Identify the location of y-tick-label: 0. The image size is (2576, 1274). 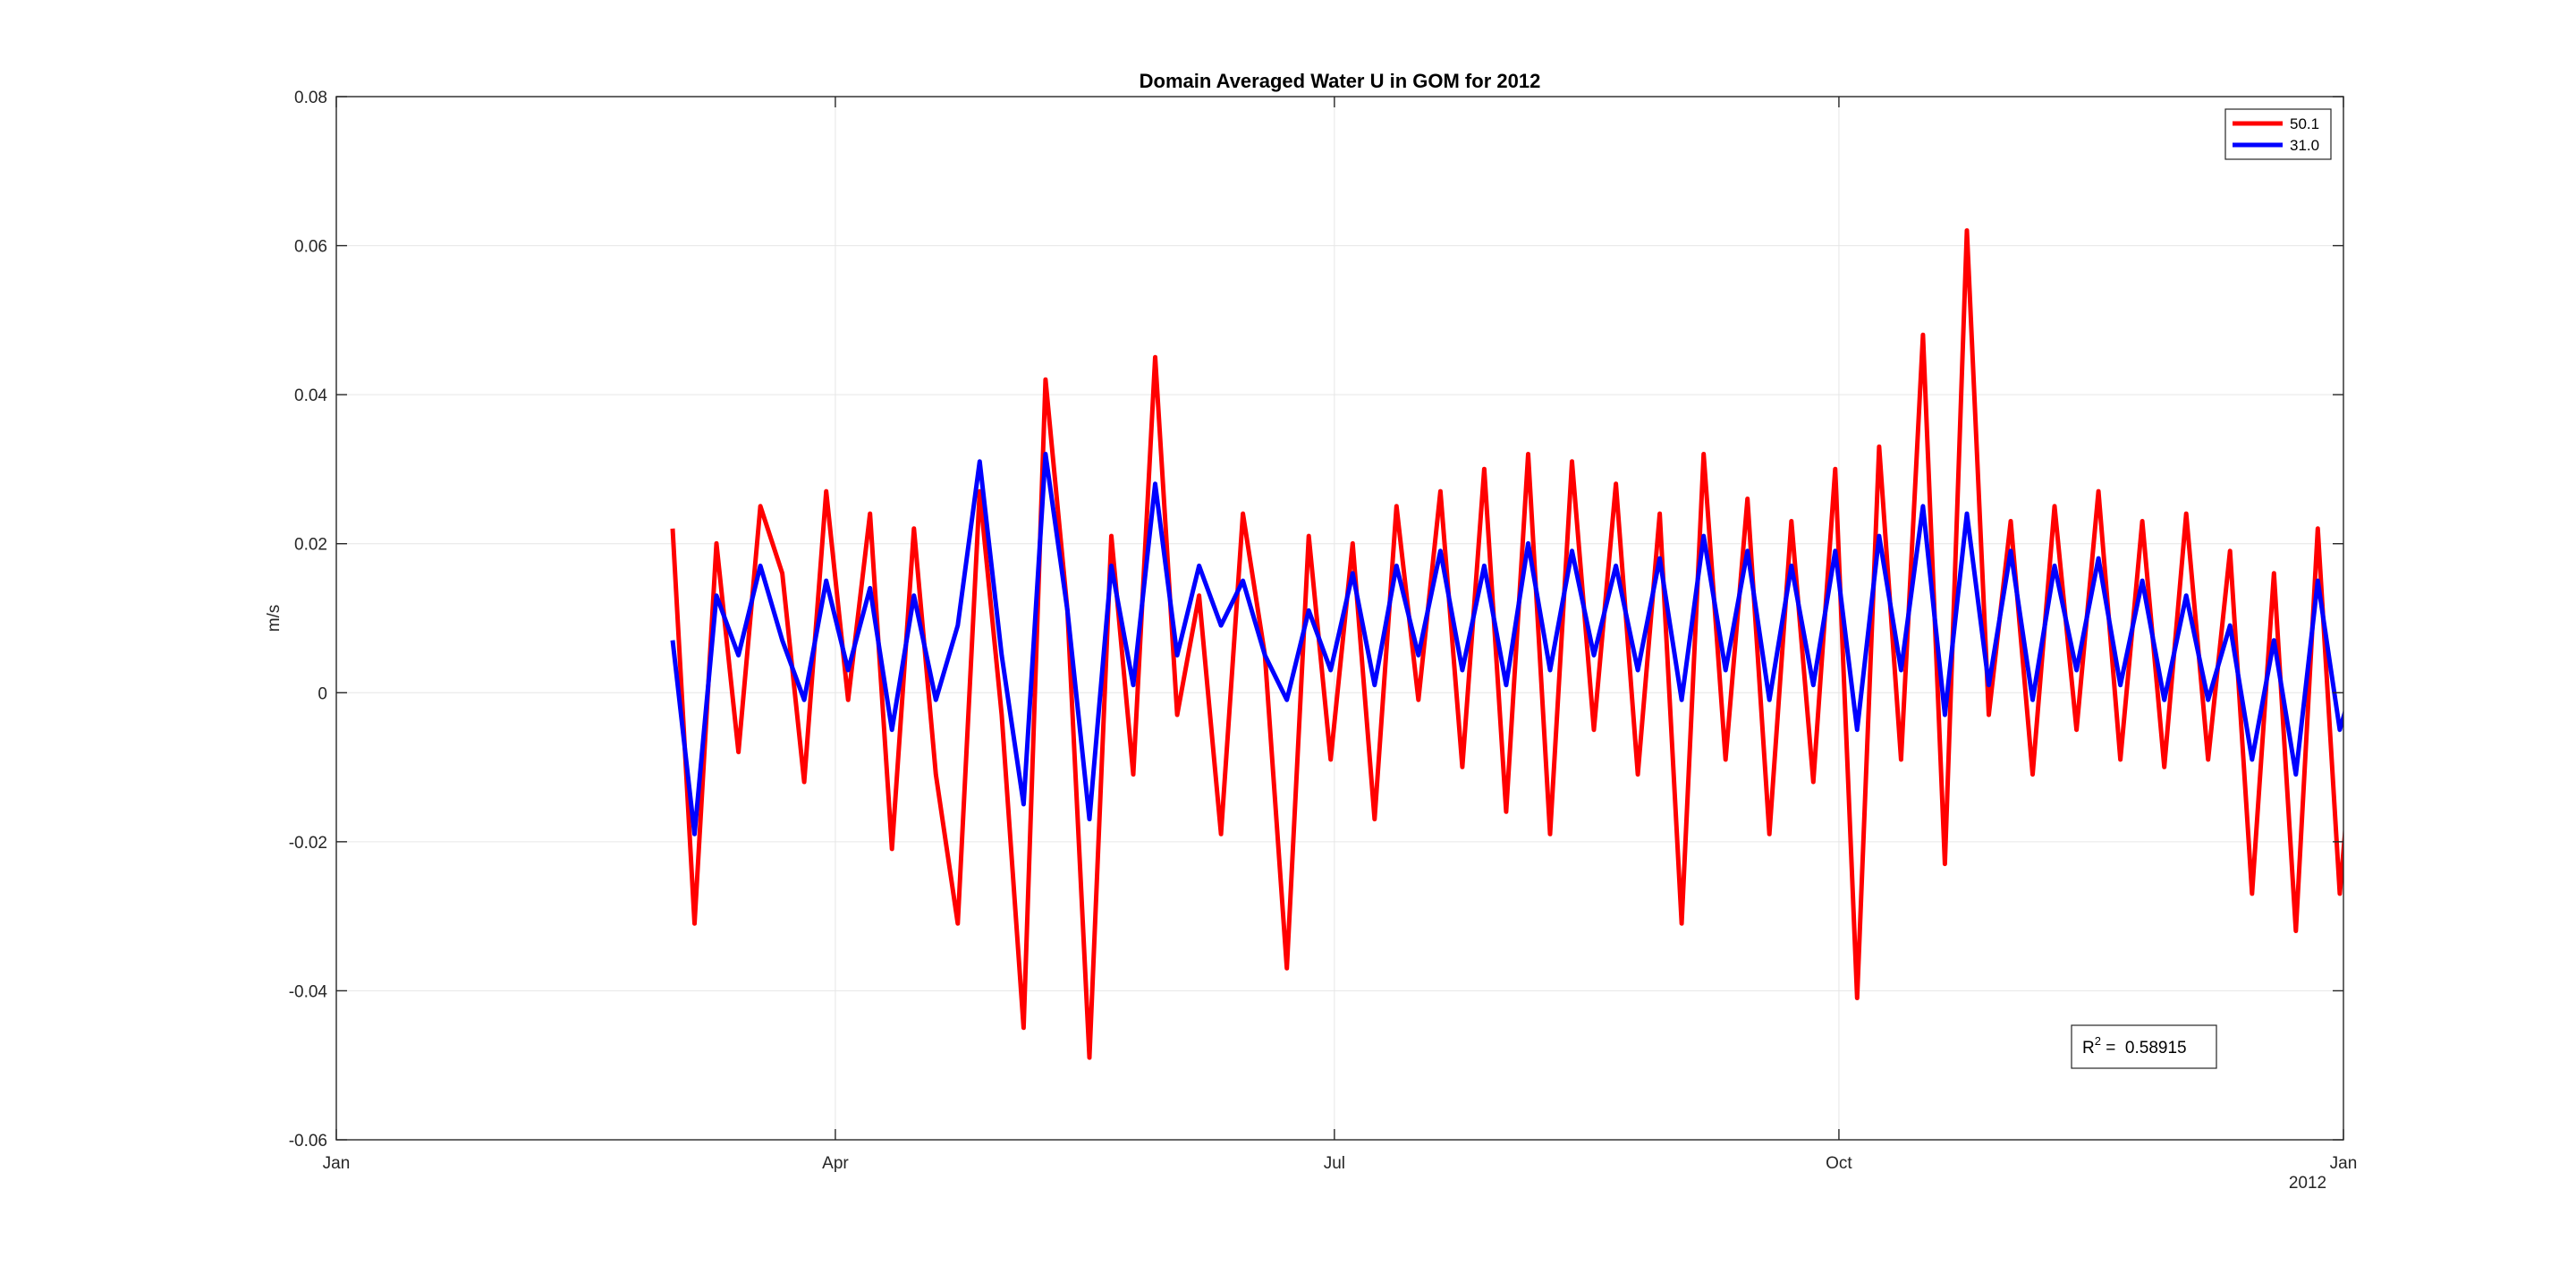
(322, 693).